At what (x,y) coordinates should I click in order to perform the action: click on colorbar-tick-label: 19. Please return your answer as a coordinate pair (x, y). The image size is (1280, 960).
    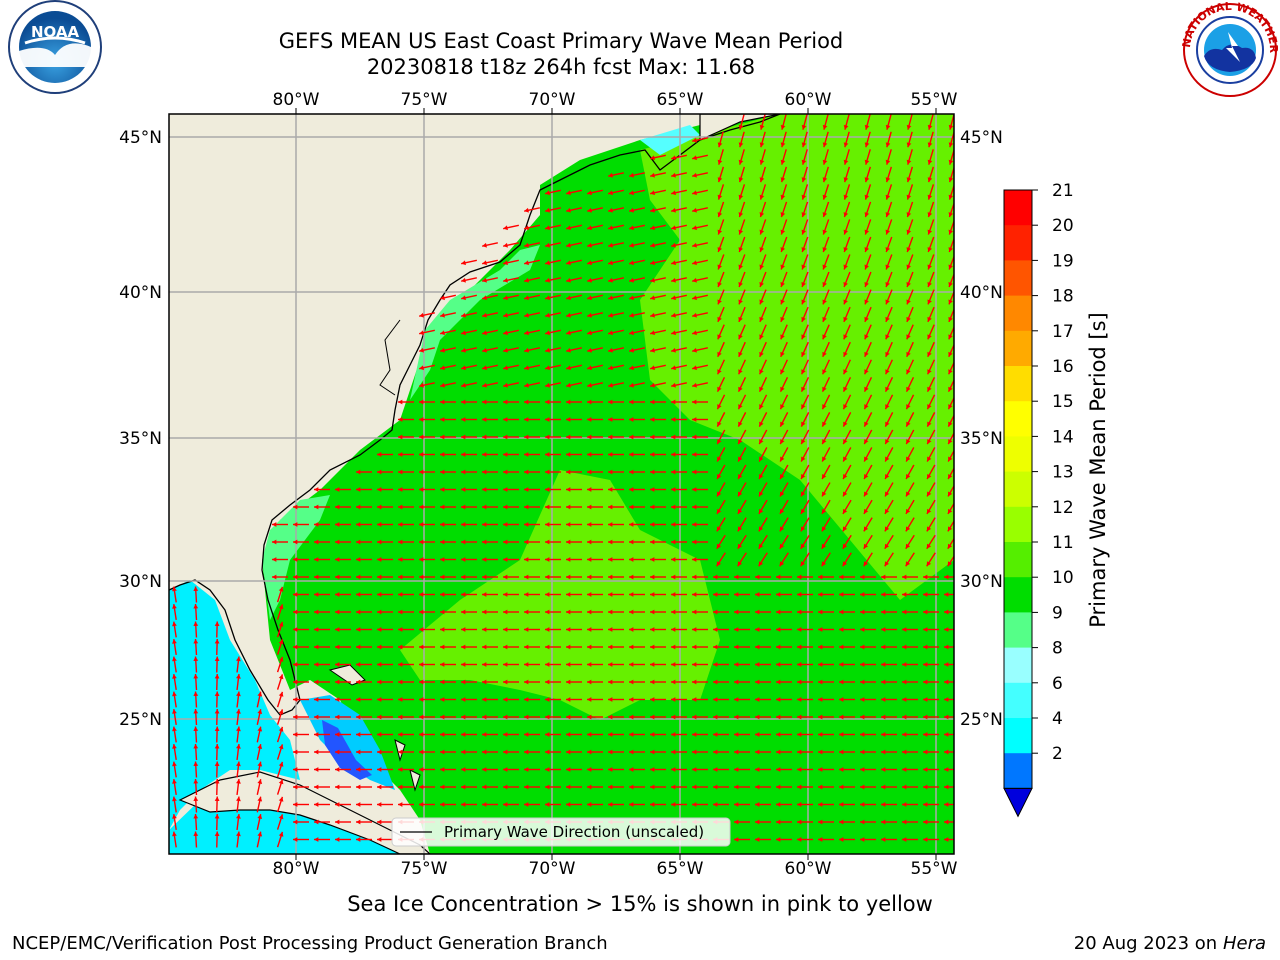
    Looking at the image, I should click on (1063, 261).